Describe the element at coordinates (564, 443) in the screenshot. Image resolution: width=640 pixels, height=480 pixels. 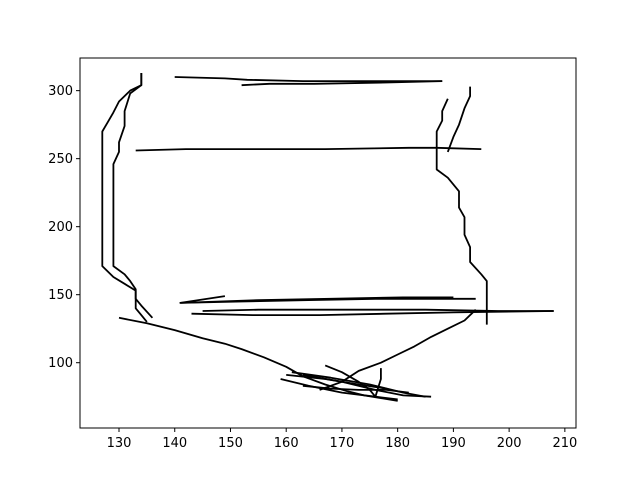
I see `x-tick-label: 210` at that location.